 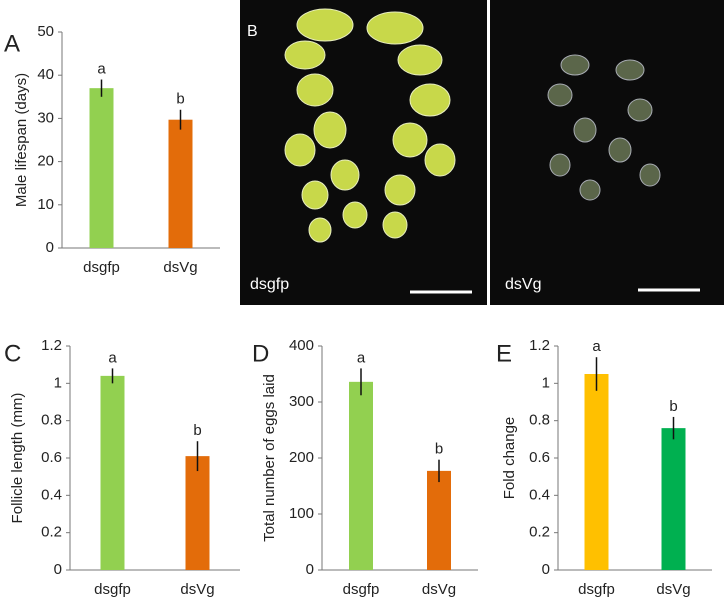 What do you see at coordinates (523, 284) in the screenshot?
I see `photo-label: dsVg` at bounding box center [523, 284].